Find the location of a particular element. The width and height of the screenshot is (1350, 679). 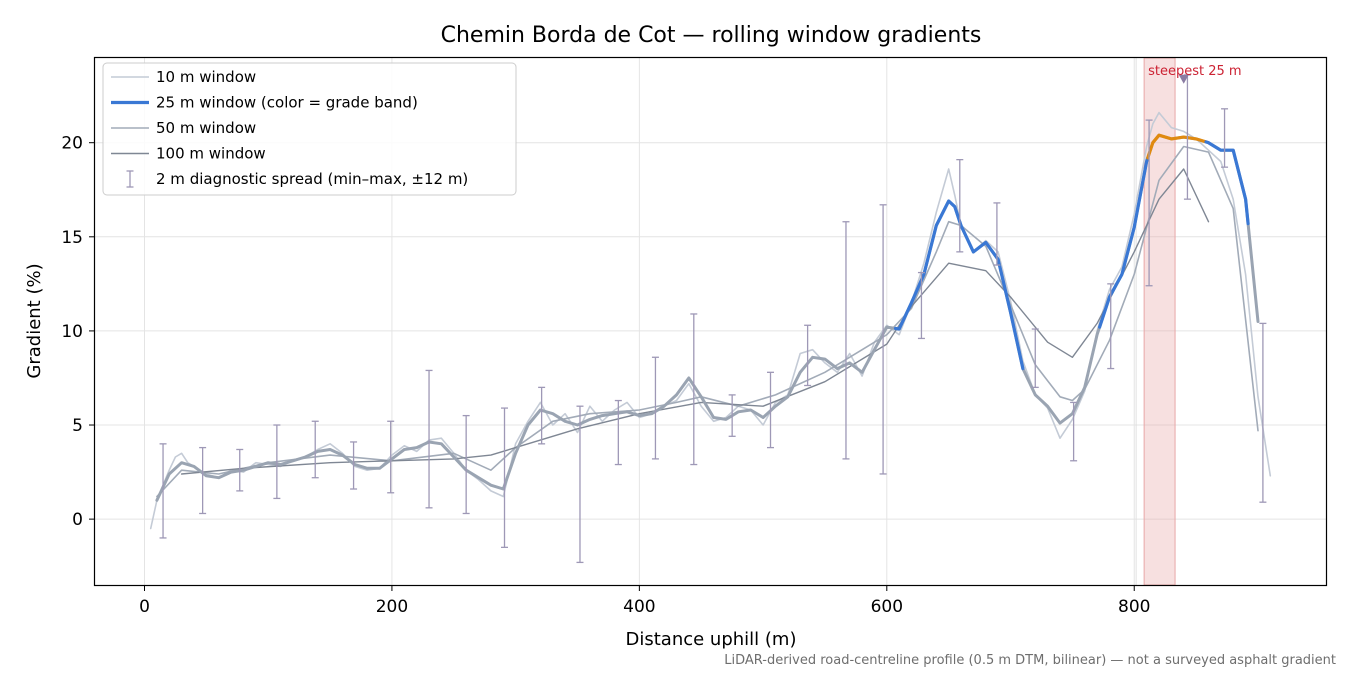

y-tick-label: 5 is located at coordinates (77, 426).